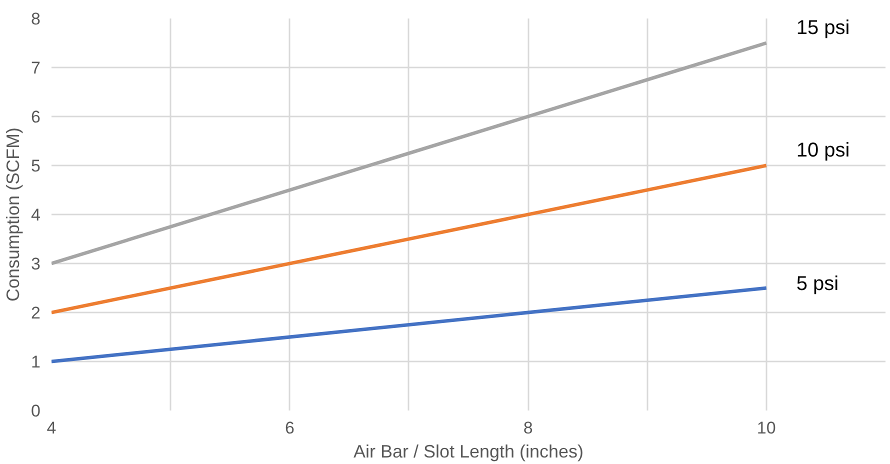  Describe the element at coordinates (36, 19) in the screenshot. I see `y-tick-label: 8` at that location.